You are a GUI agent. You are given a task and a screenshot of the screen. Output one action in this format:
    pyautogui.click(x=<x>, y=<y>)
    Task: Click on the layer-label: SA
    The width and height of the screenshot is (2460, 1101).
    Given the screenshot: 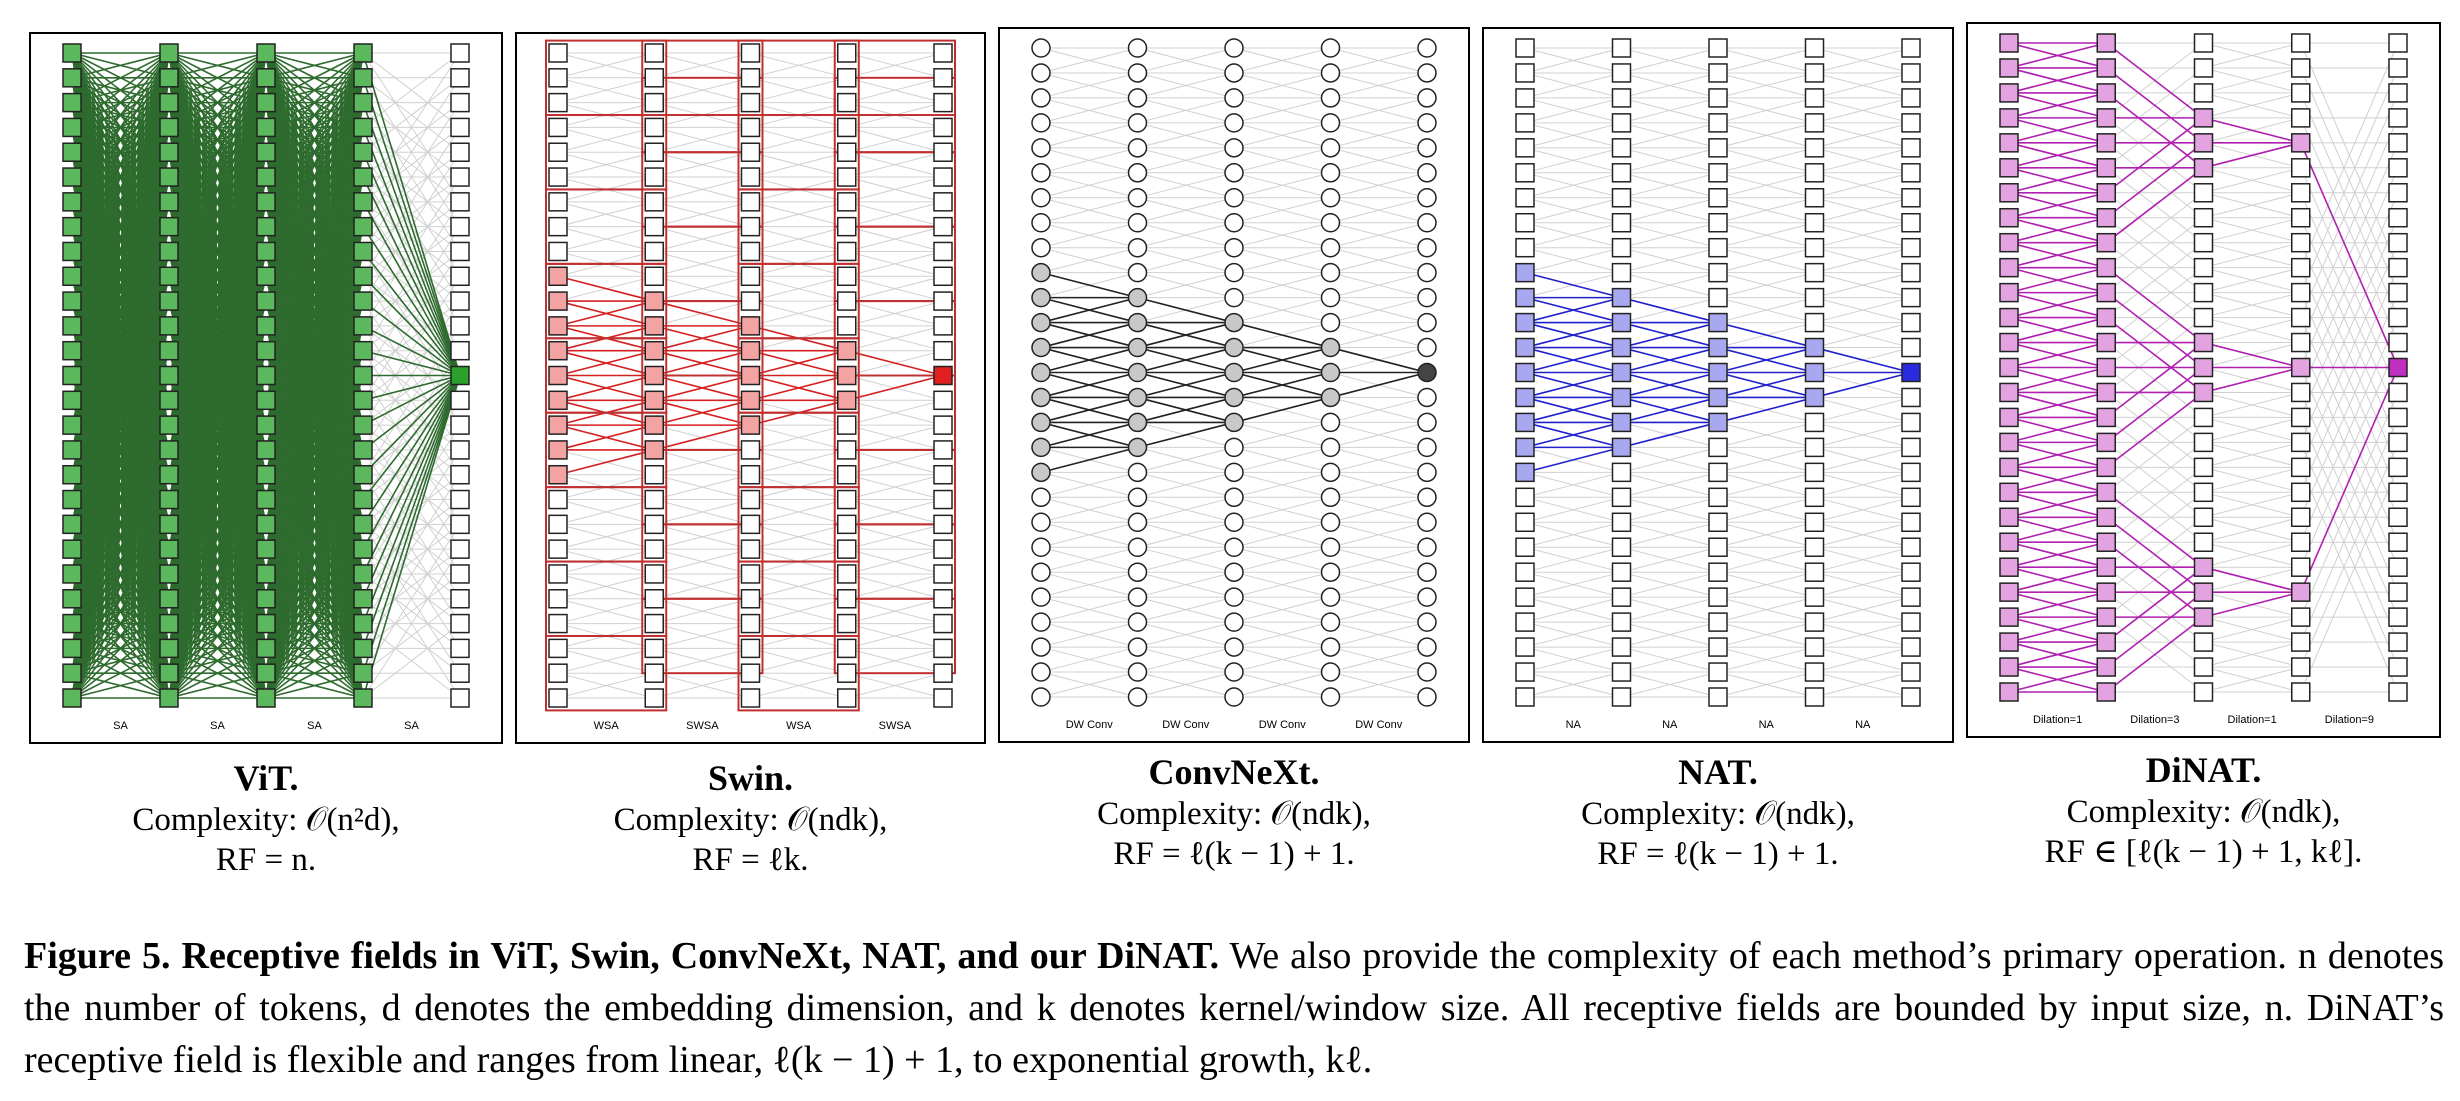 What is the action you would take?
    pyautogui.click(x=314, y=726)
    